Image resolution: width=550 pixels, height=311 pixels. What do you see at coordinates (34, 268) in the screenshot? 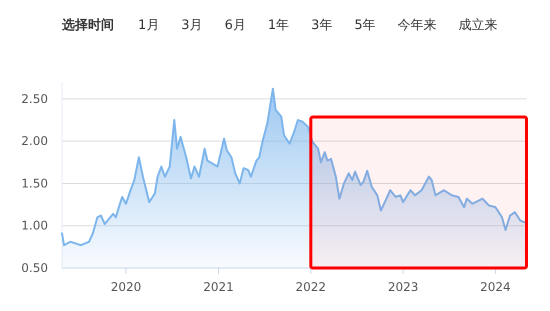
I see `y-tick-label: 0.50` at bounding box center [34, 268].